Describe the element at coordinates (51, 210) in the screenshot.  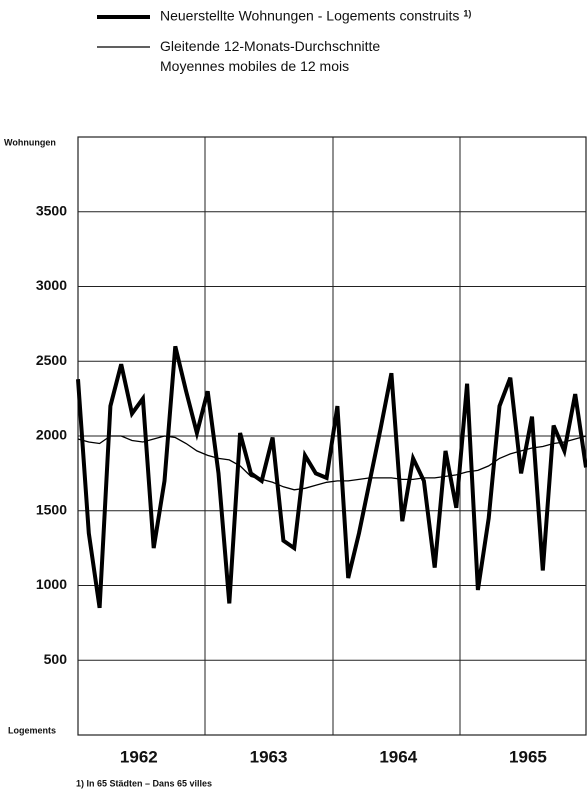
I see `y-tick-label: 3500` at that location.